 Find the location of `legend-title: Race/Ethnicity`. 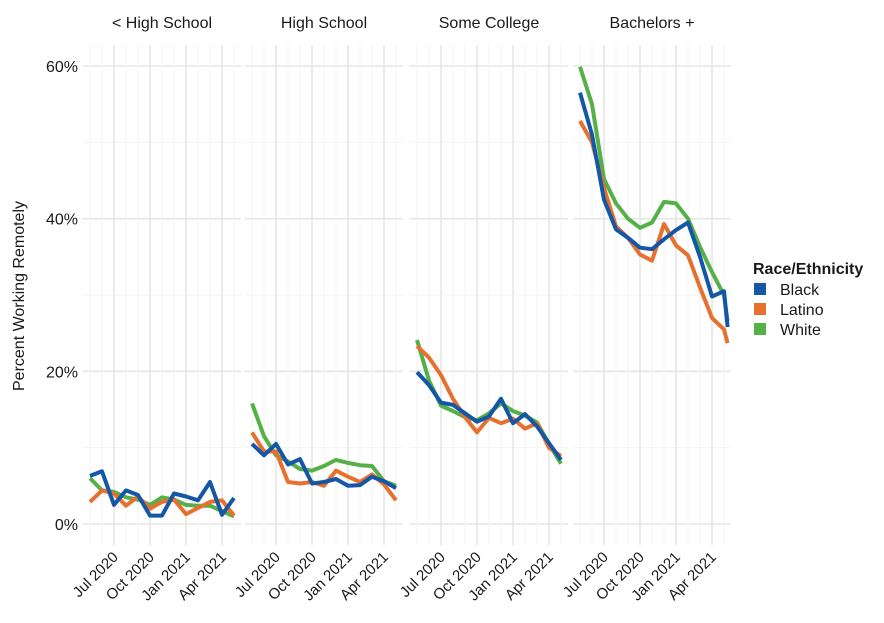

legend-title: Race/Ethnicity is located at coordinates (808, 269).